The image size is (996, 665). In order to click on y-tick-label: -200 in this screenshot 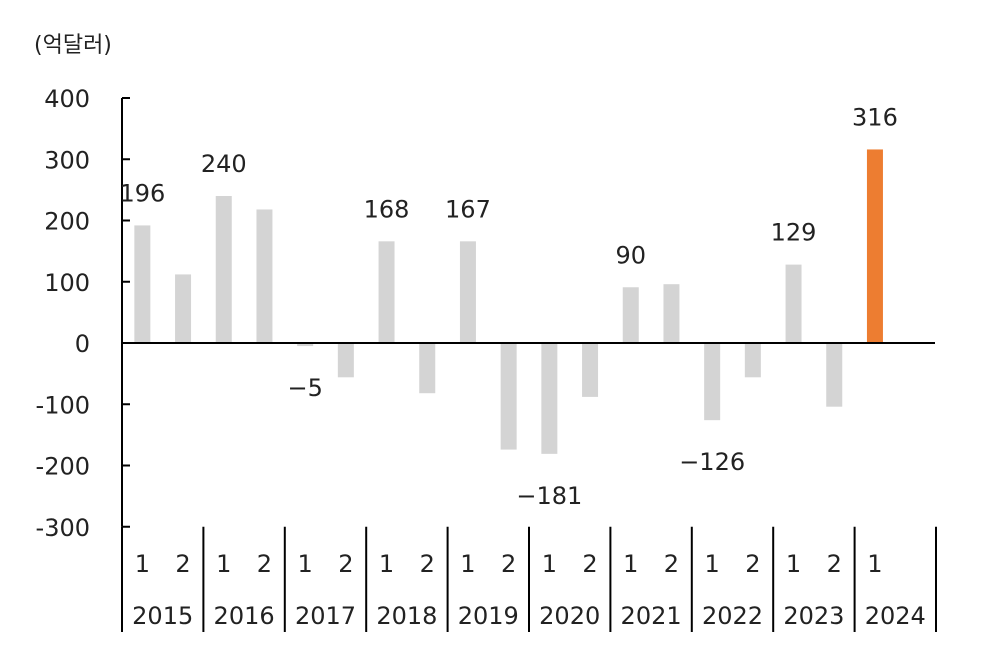, I will do `click(63, 467)`.